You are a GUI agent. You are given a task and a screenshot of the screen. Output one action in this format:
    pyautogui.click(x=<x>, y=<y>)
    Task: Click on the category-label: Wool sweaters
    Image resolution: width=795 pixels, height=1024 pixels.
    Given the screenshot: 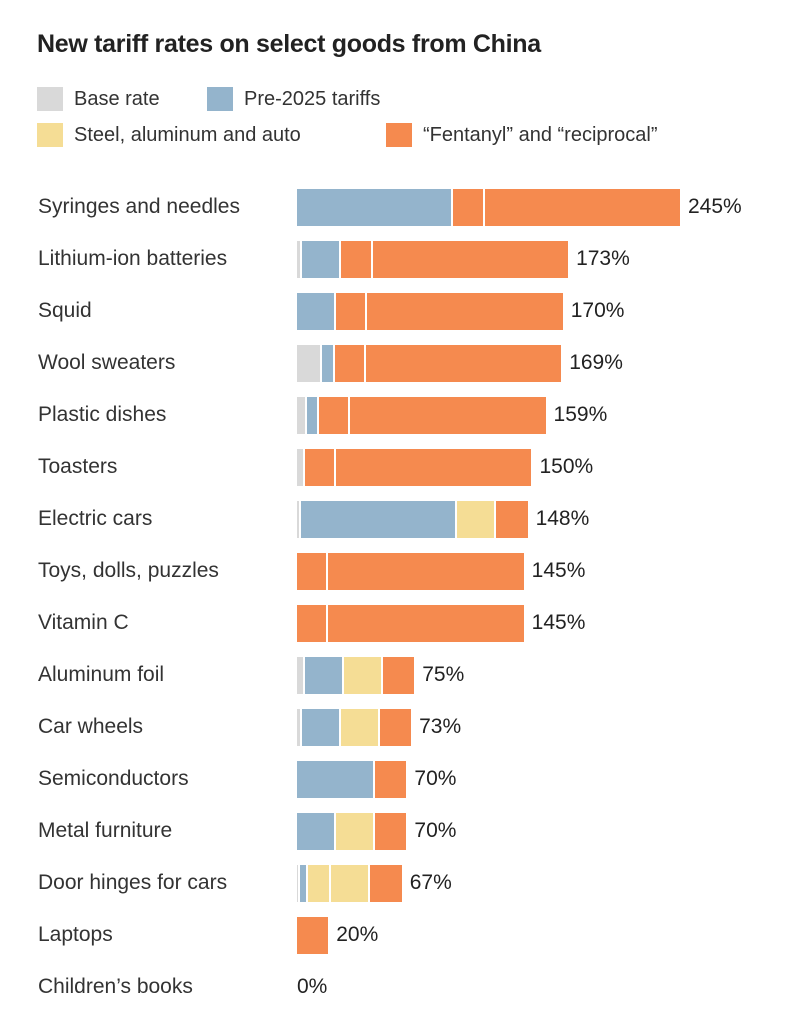 What is the action you would take?
    pyautogui.click(x=107, y=362)
    